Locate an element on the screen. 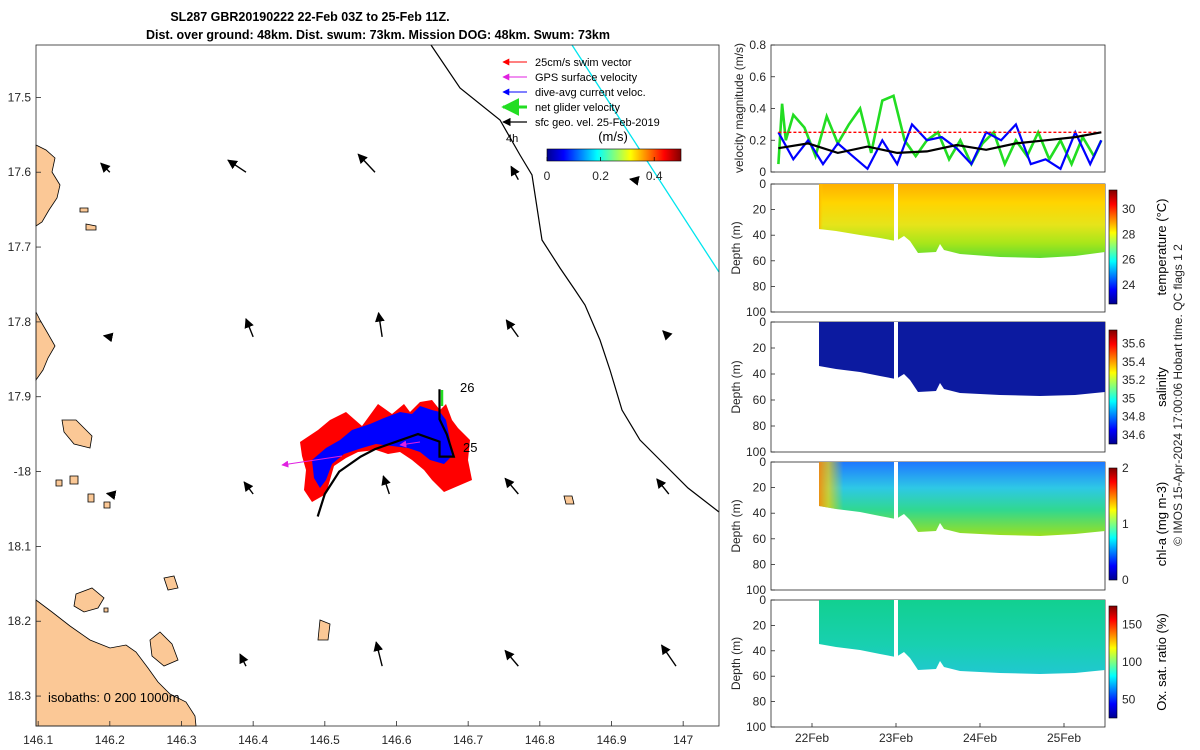  temperature-warm-patch is located at coordinates (839, 207).